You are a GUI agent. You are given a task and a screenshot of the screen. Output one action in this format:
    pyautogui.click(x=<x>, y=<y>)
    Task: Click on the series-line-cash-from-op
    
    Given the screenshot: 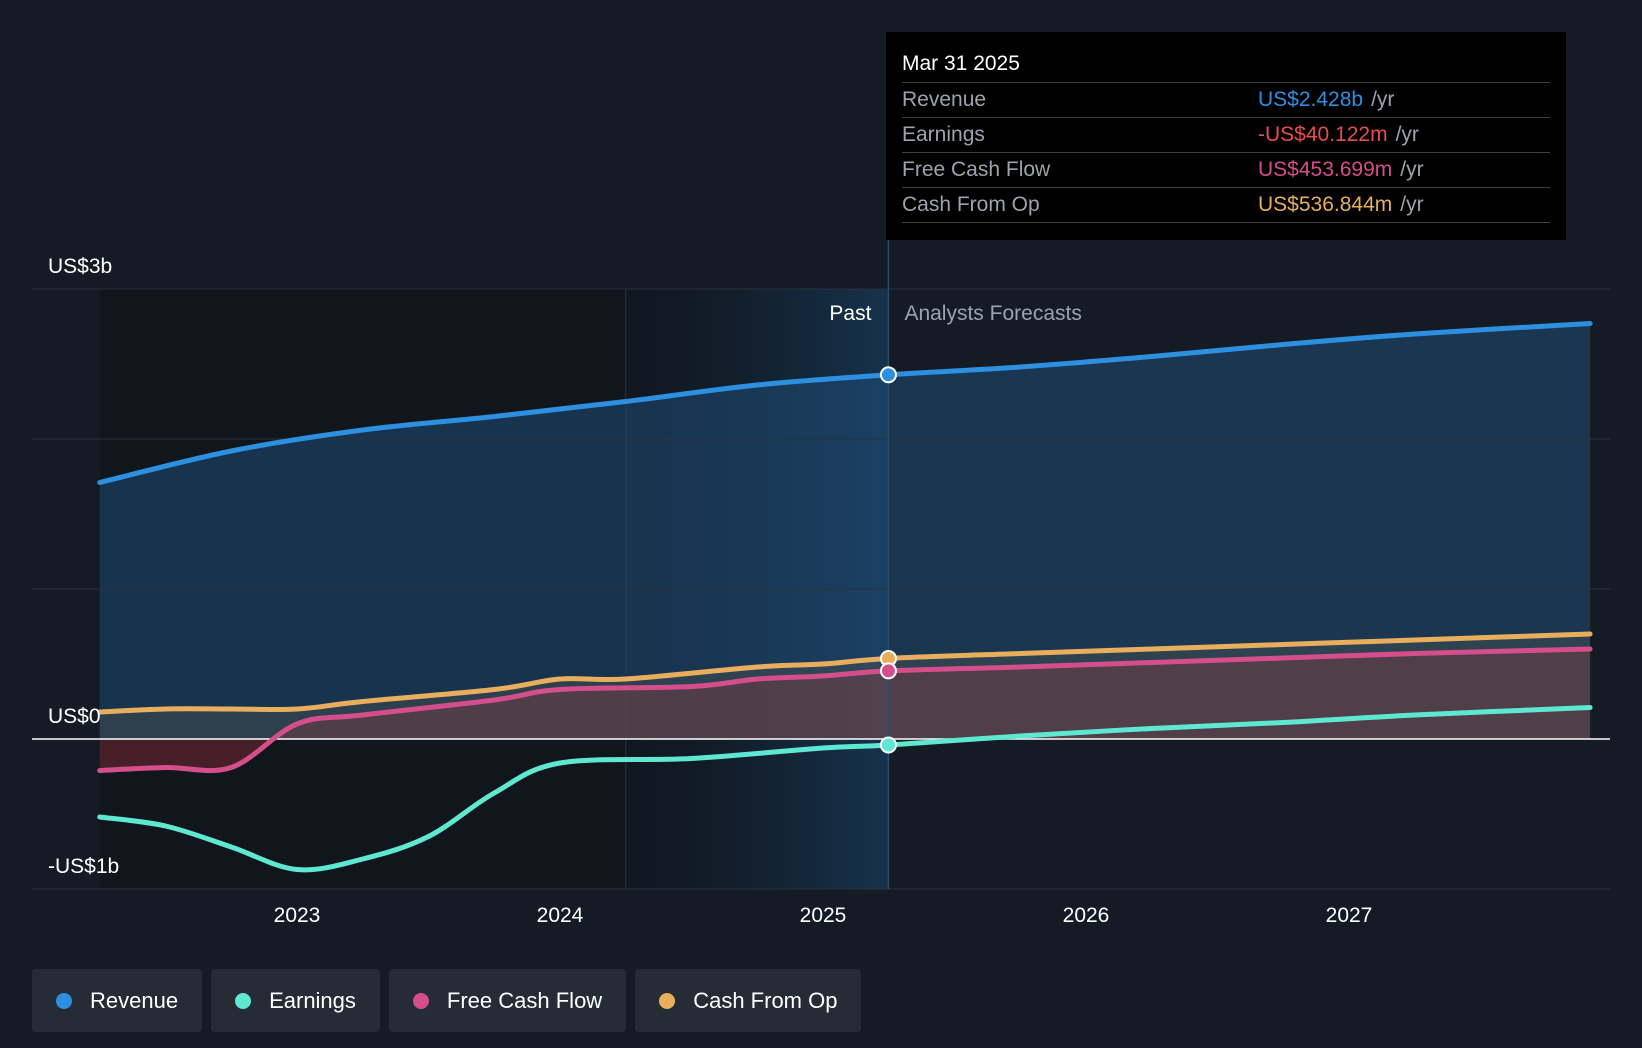 What is the action you would take?
    pyautogui.click(x=845, y=673)
    